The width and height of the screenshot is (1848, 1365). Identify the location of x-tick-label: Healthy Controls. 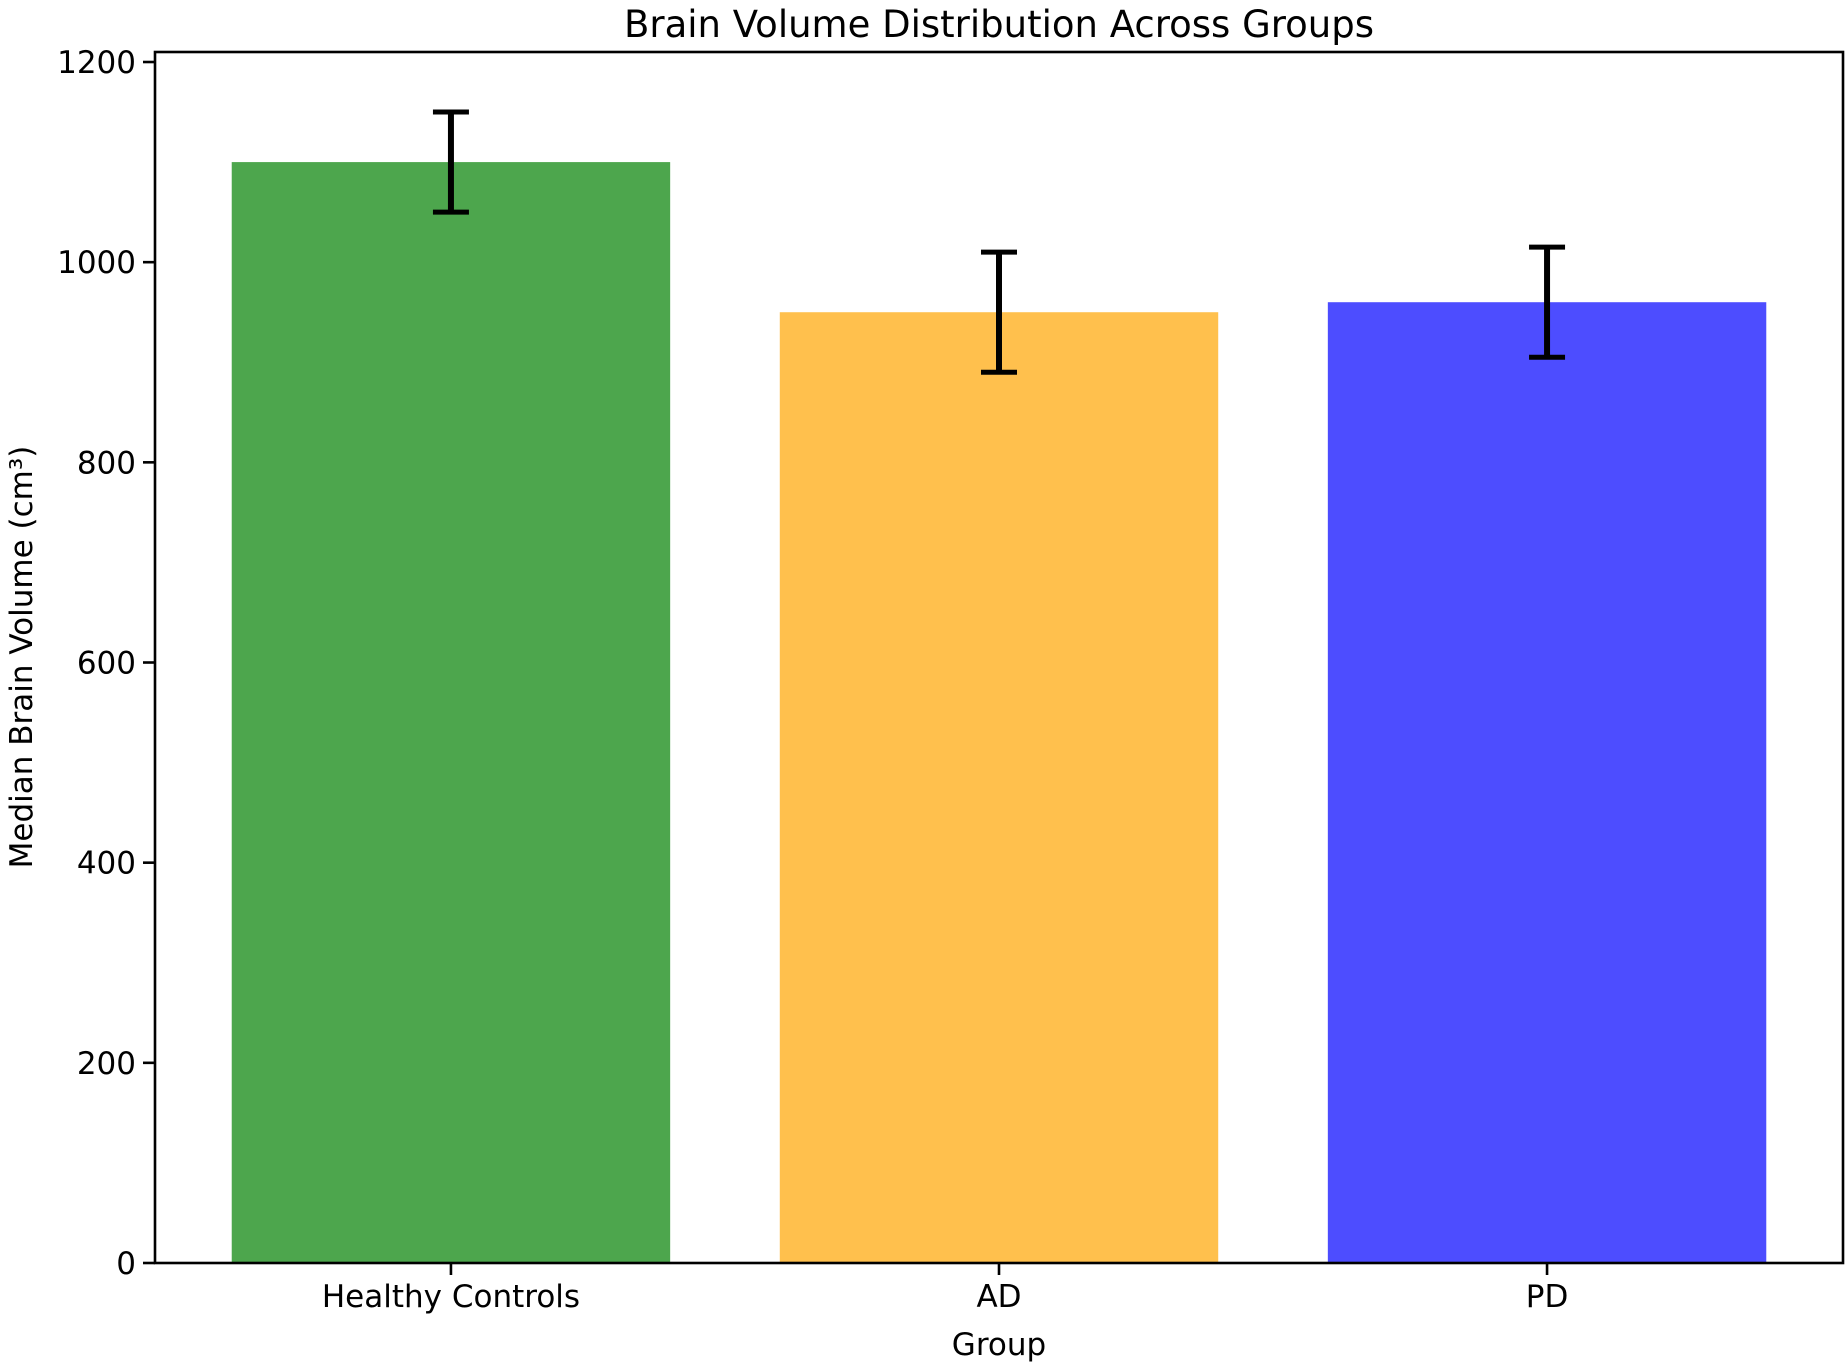
(451, 1297).